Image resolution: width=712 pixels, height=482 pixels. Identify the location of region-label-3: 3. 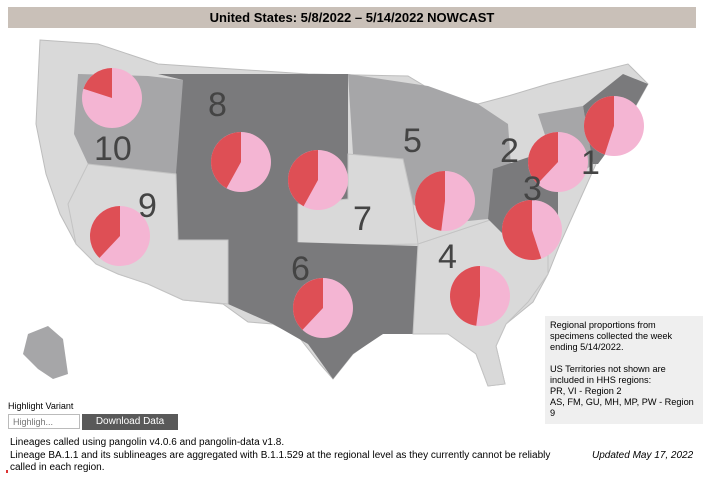
(532, 189).